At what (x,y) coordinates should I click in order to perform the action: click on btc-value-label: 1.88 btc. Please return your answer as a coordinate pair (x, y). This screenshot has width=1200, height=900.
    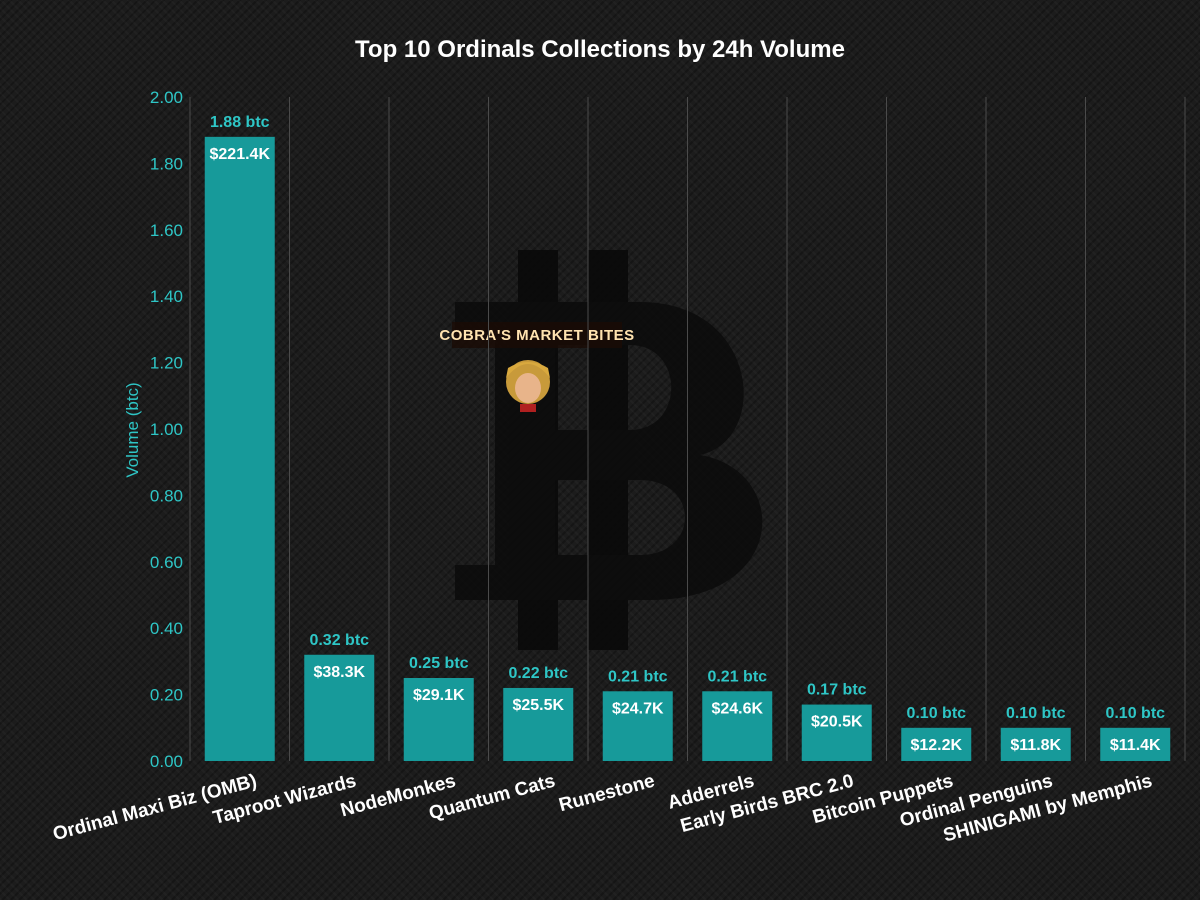
    Looking at the image, I should click on (240, 122).